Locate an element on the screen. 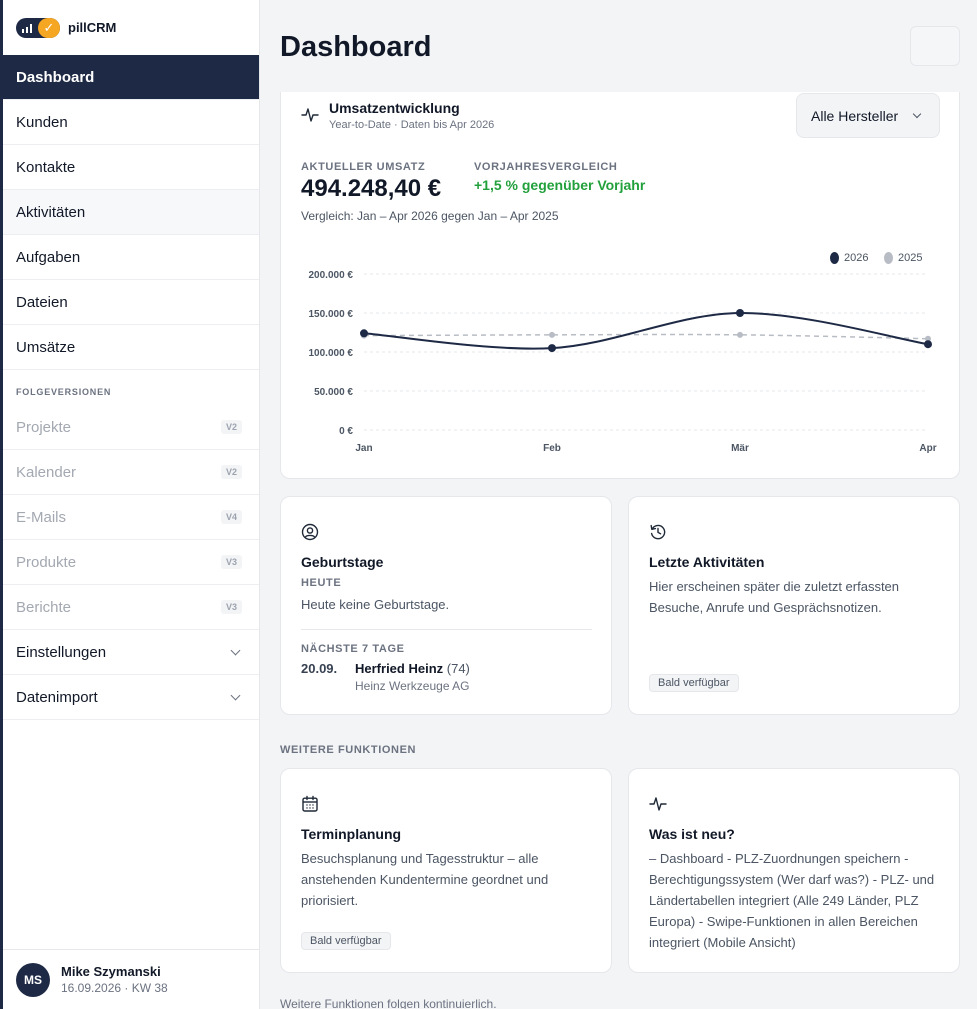  user-date: 16.09.2026 · KW 38 is located at coordinates (114, 988).